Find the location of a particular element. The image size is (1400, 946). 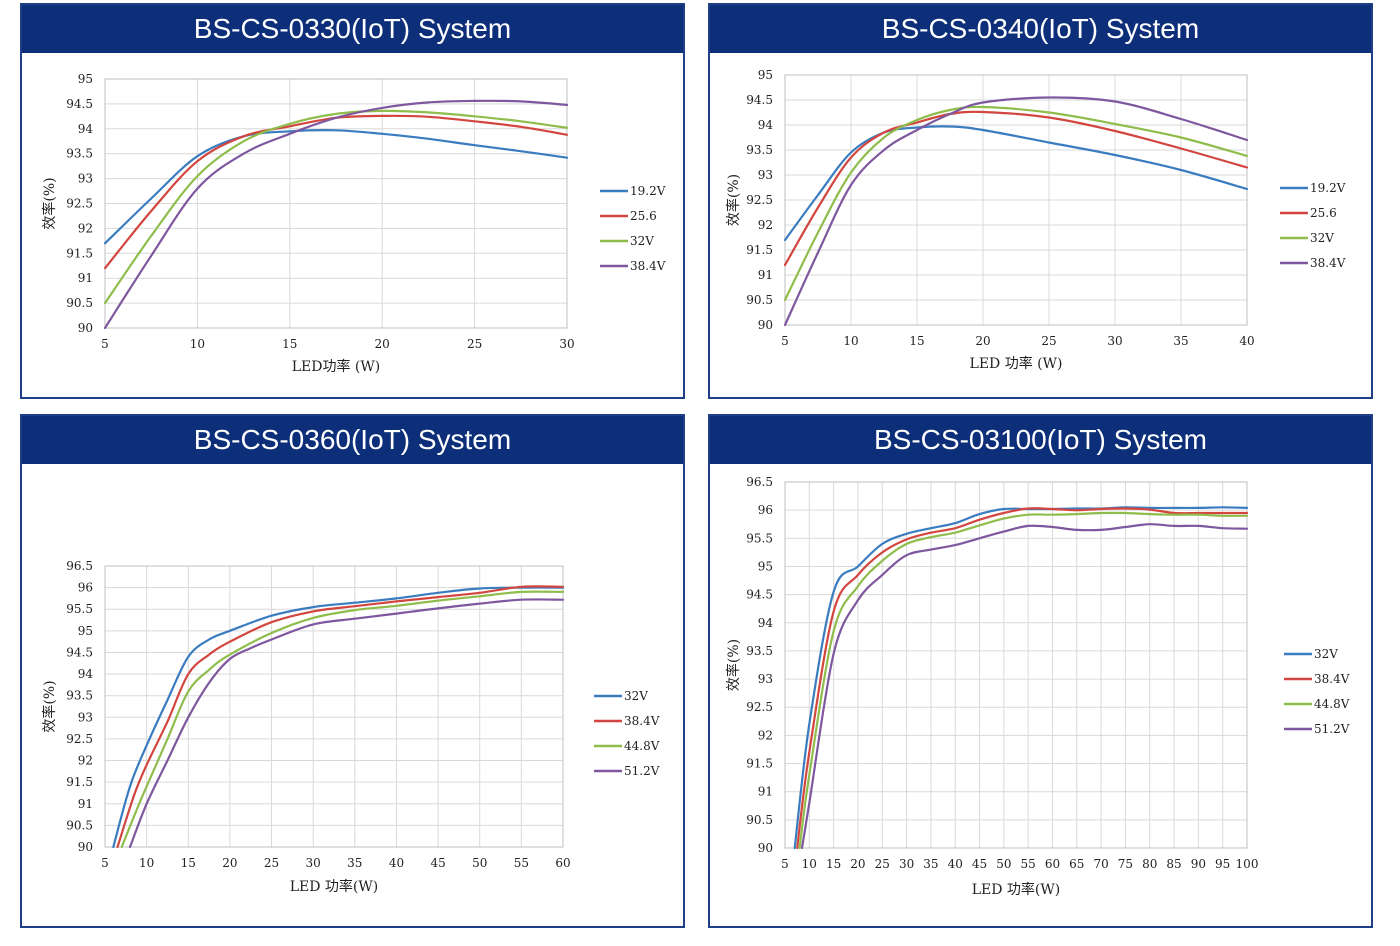

chart-title-0360: BS-CS-0360(IoT) System is located at coordinates (352, 440).